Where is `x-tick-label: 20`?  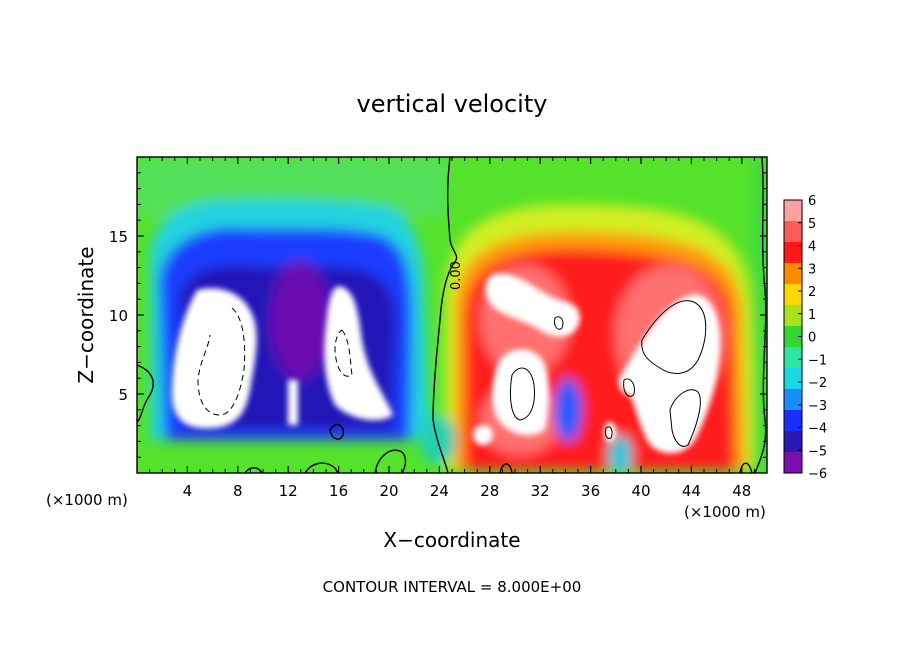
x-tick-label: 20 is located at coordinates (388, 491).